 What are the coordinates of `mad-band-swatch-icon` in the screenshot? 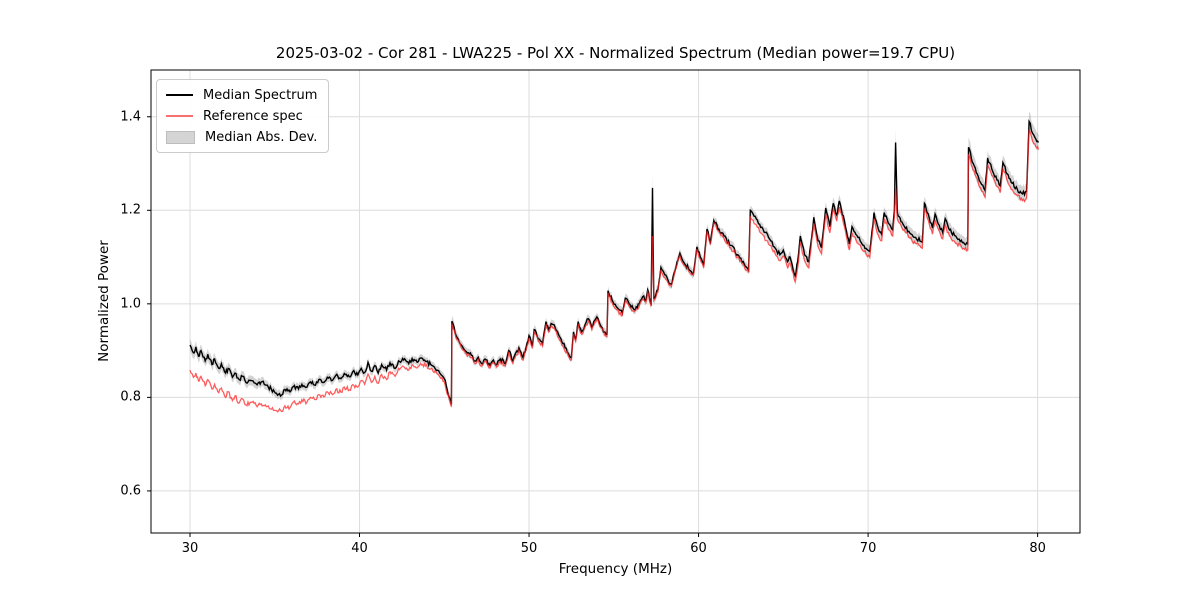 It's located at (180, 137).